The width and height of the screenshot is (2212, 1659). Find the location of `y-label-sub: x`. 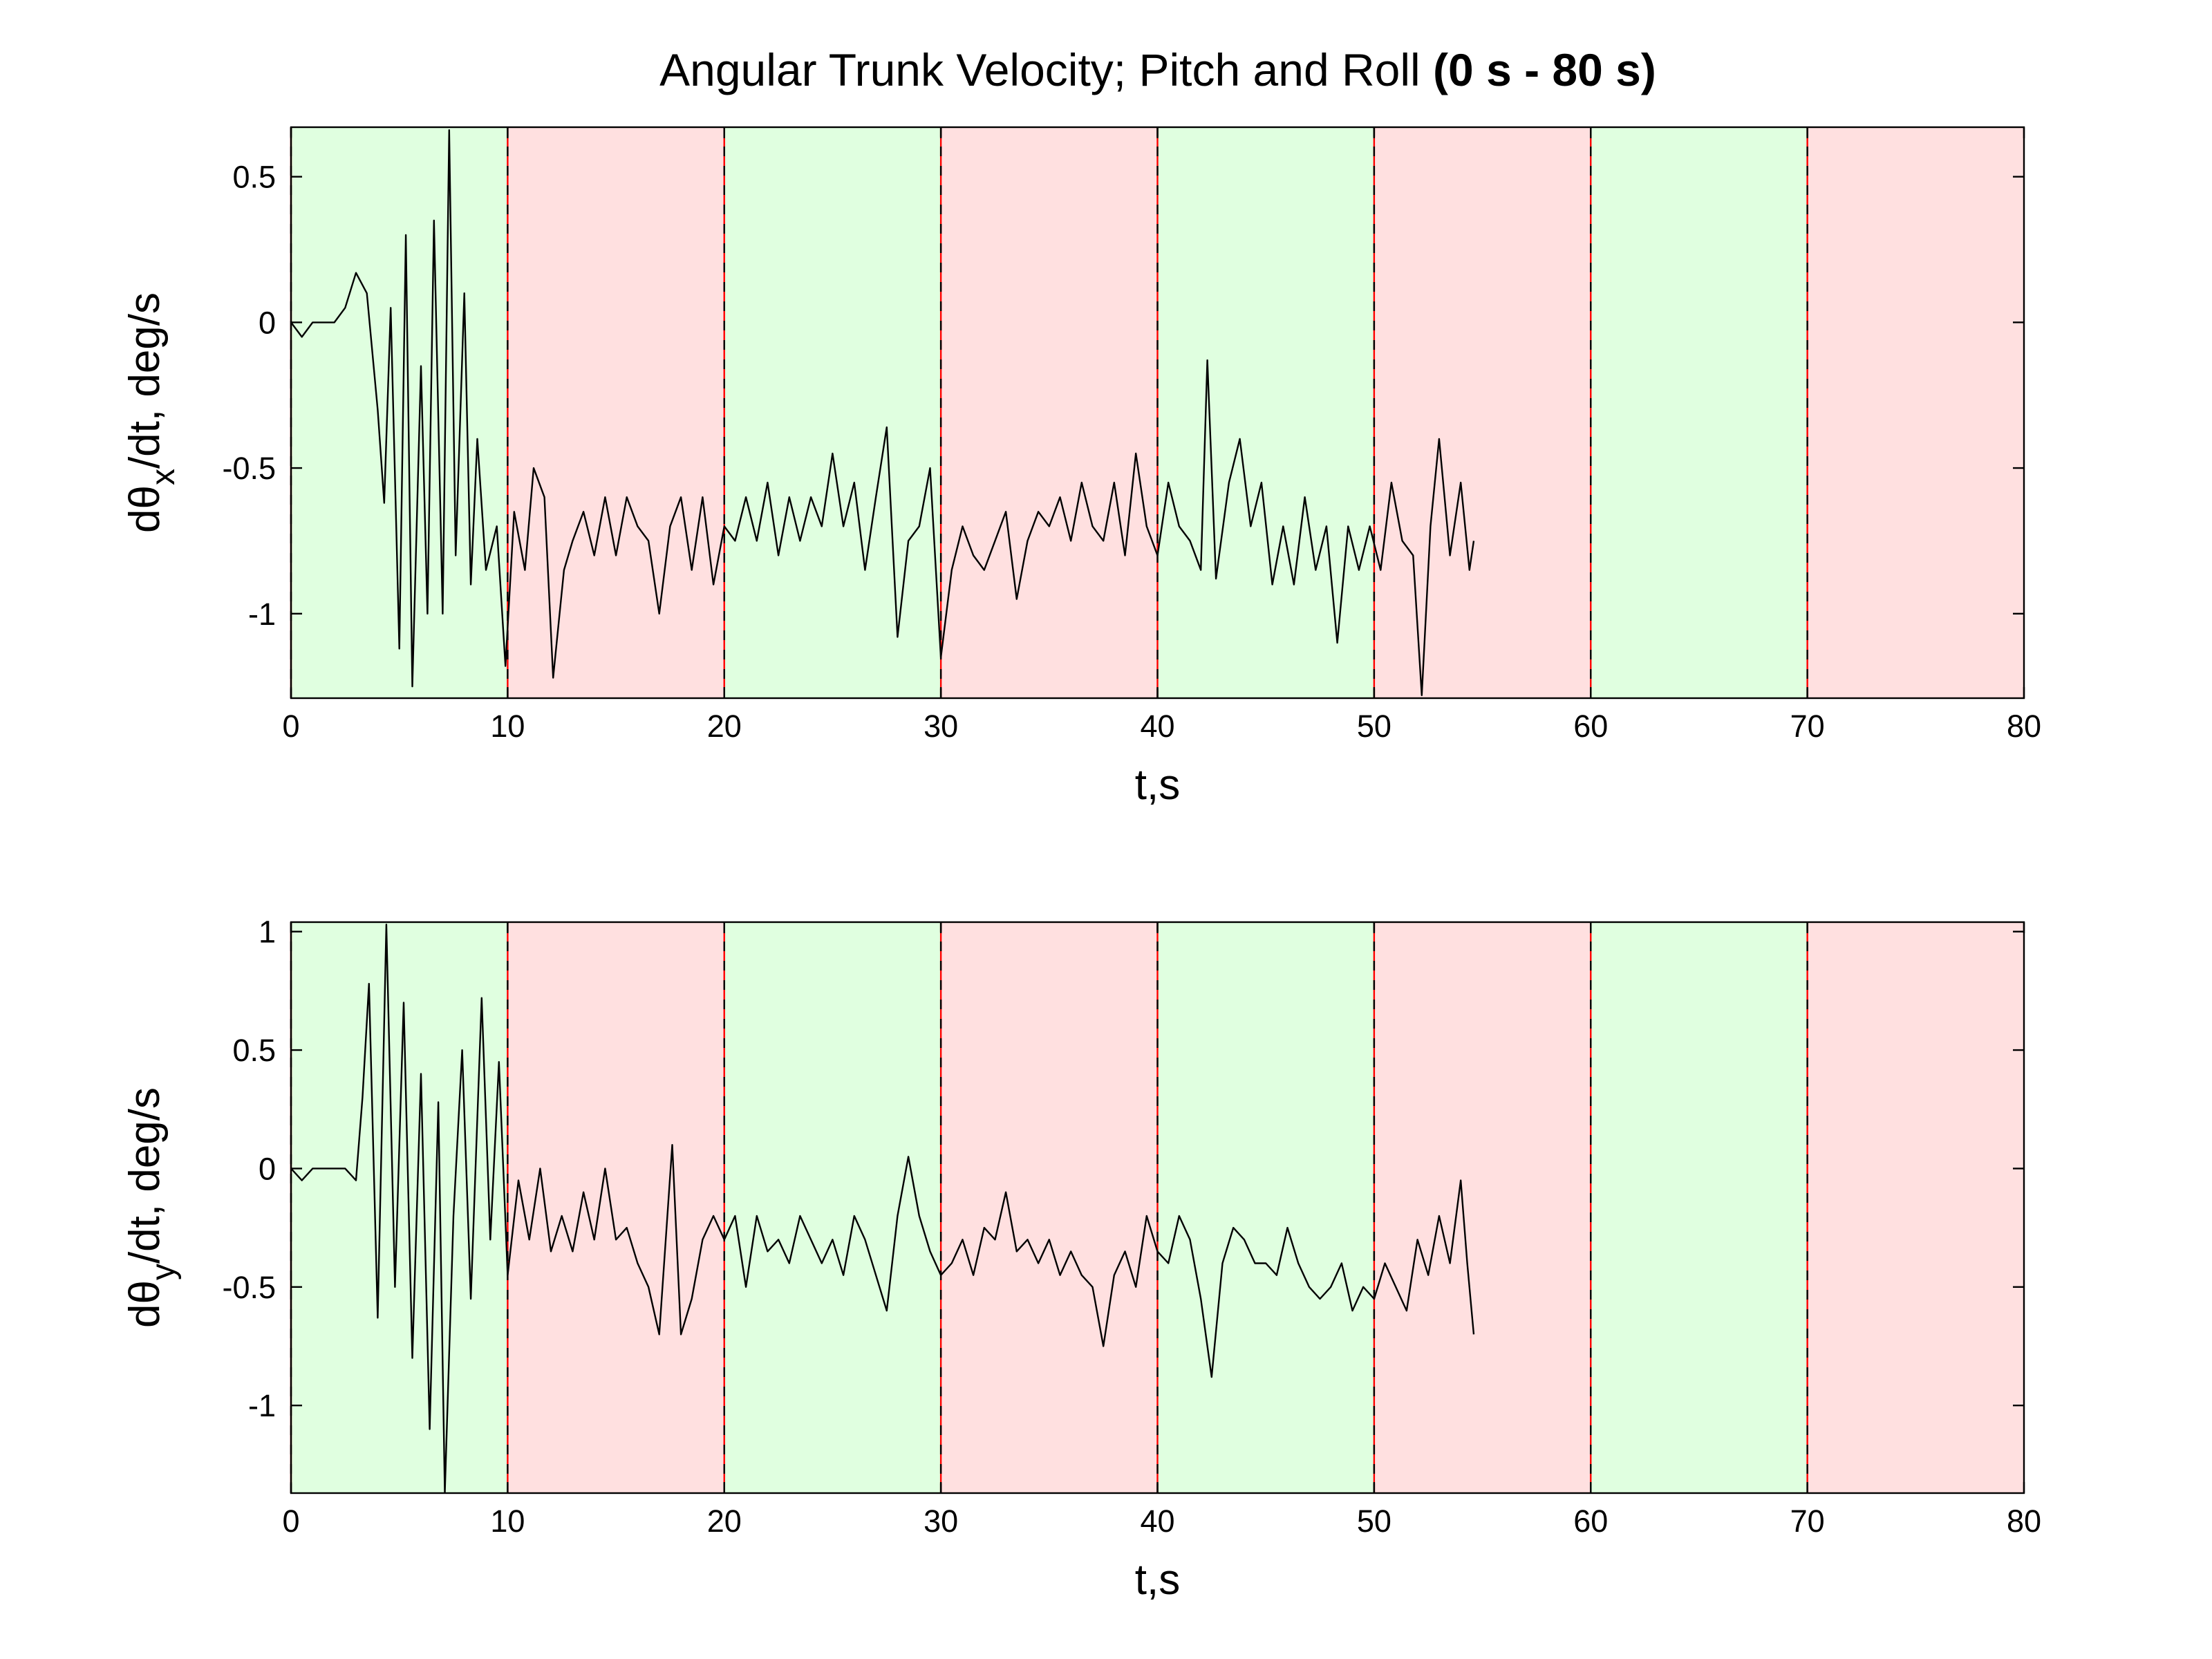

y-label-sub: x is located at coordinates (163, 477).